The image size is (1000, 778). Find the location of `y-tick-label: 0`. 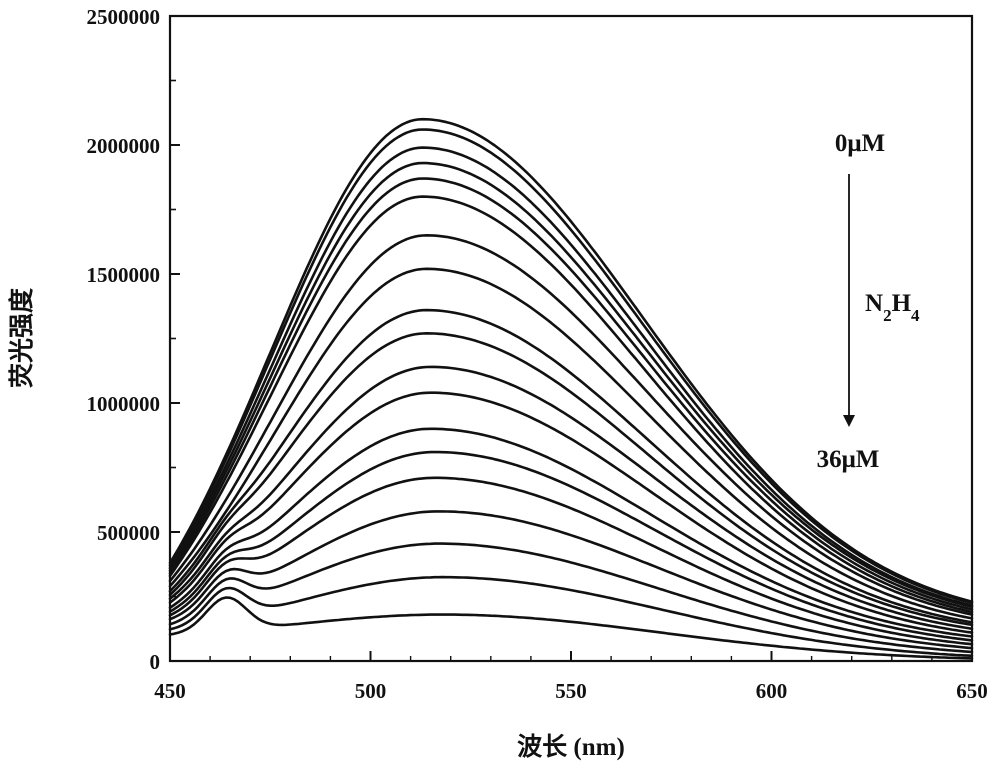

y-tick-label: 0 is located at coordinates (155, 662).